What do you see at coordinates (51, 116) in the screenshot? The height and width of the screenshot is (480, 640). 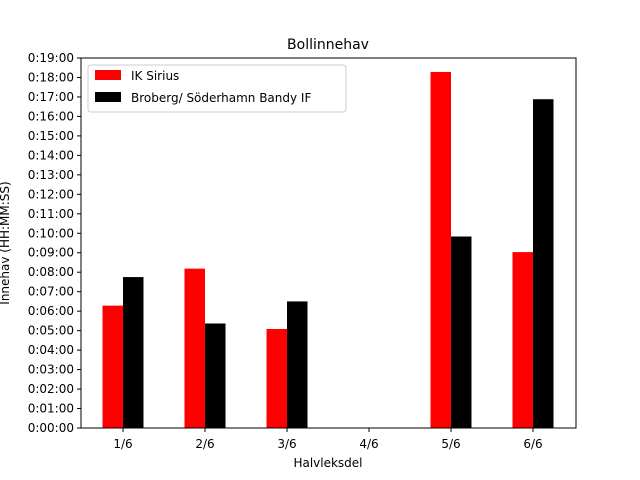 I see `y-tick-label: 0:16:00` at bounding box center [51, 116].